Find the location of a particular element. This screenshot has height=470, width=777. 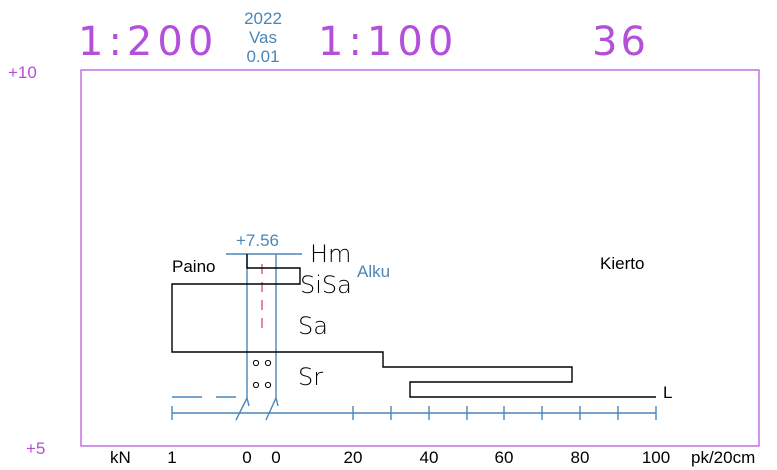

right-zero-marker is located at coordinates (272, 408).